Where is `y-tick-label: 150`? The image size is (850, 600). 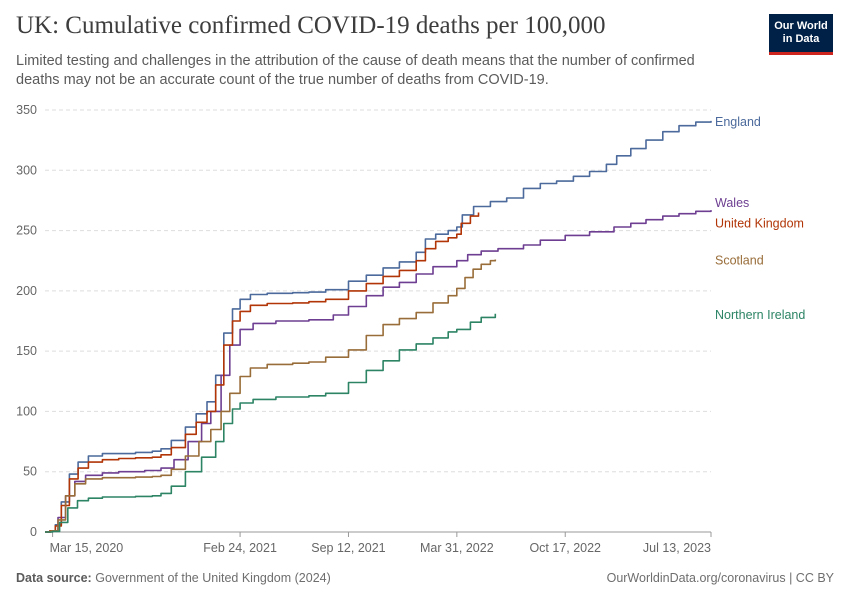 y-tick-label: 150 is located at coordinates (26, 351).